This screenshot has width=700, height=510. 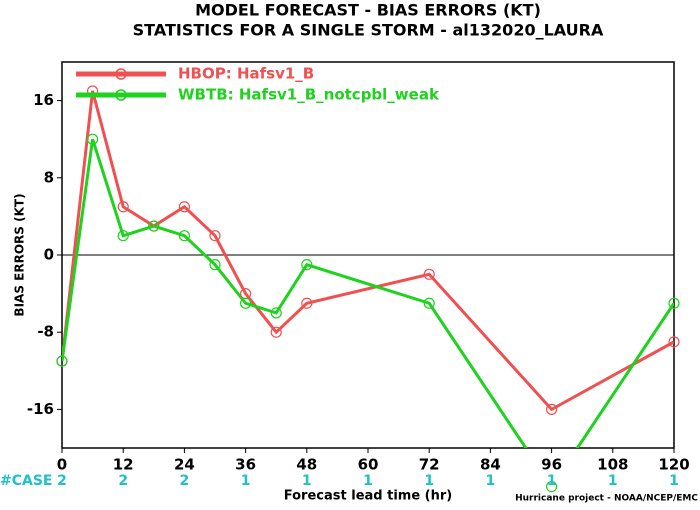 I want to click on x-axis-label: Forecast lead time (hr), so click(x=368, y=496).